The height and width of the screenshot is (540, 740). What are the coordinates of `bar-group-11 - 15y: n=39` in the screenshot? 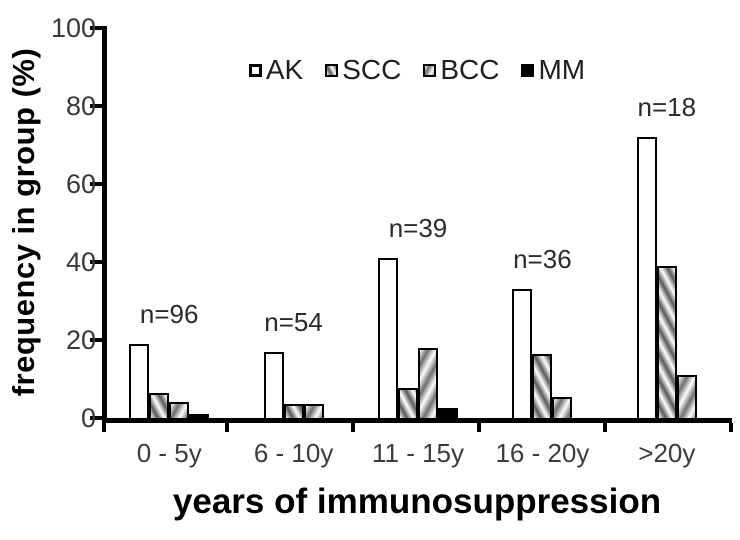 It's located at (418, 223).